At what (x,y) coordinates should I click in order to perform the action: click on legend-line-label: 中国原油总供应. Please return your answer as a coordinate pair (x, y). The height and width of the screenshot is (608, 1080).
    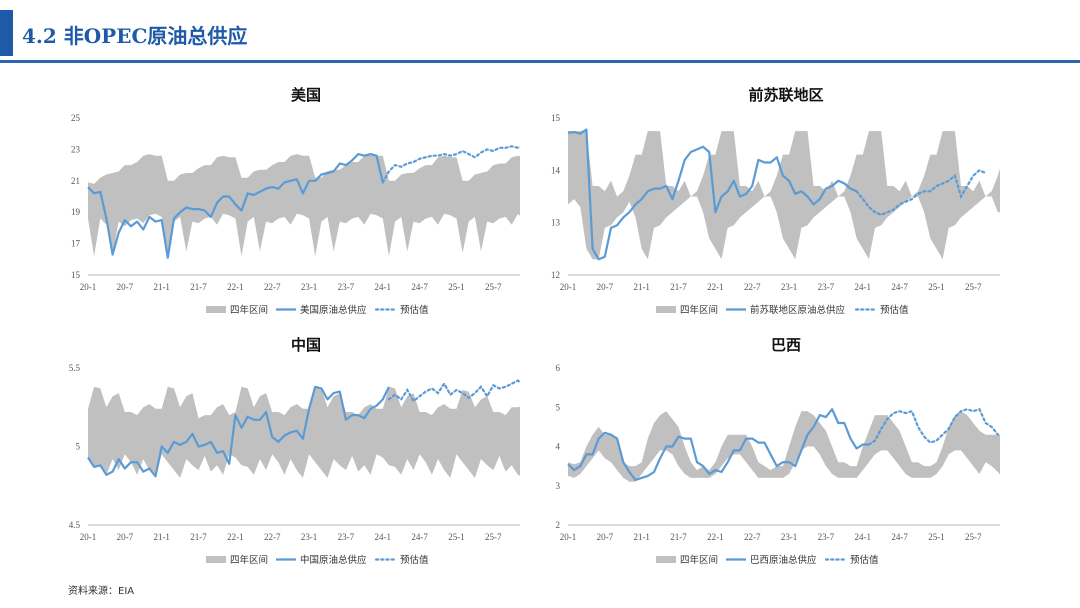
    Looking at the image, I should click on (333, 560).